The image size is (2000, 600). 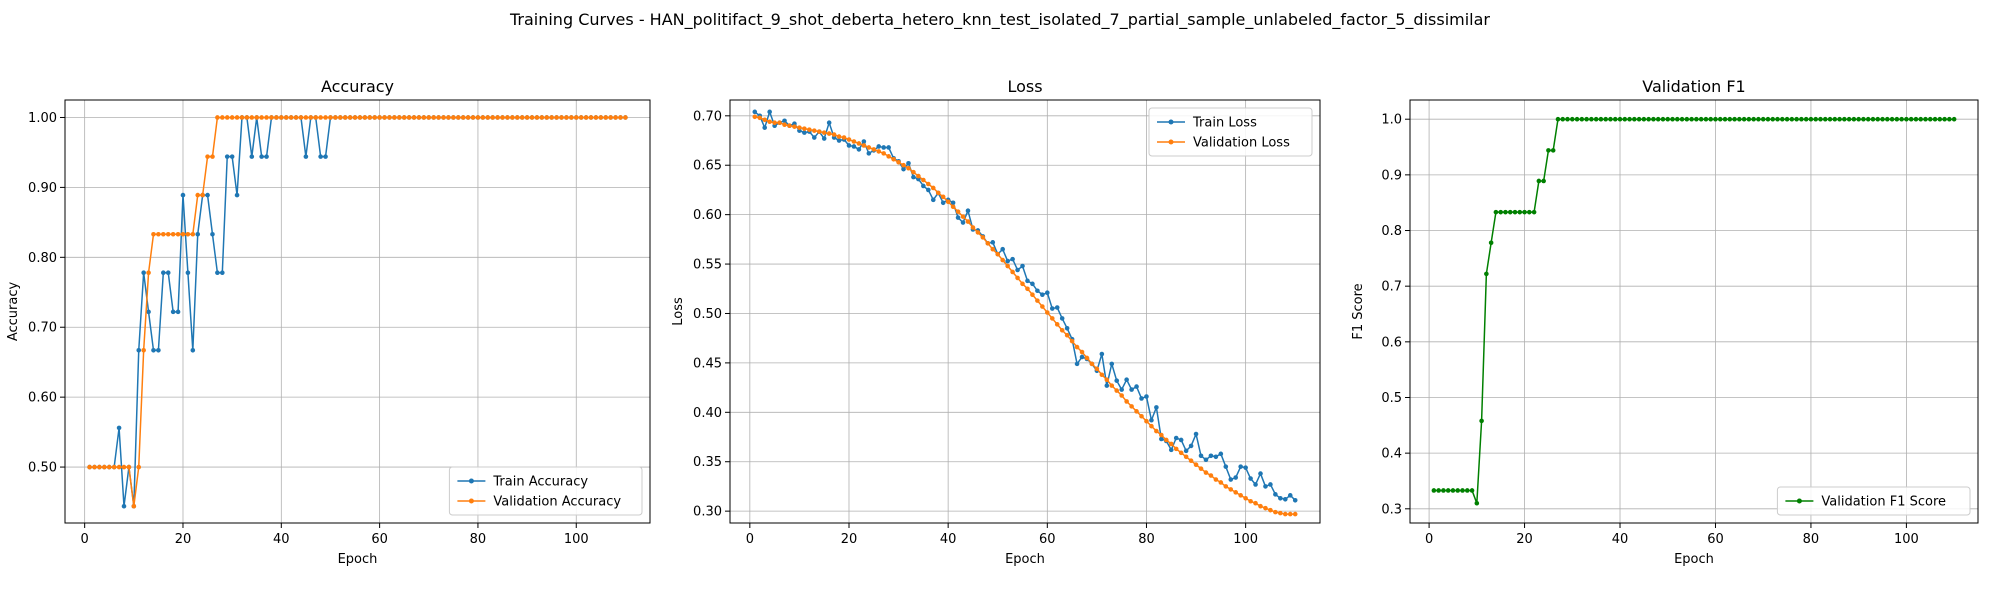 I want to click on chart-title: Validation F1, so click(x=1693, y=86).